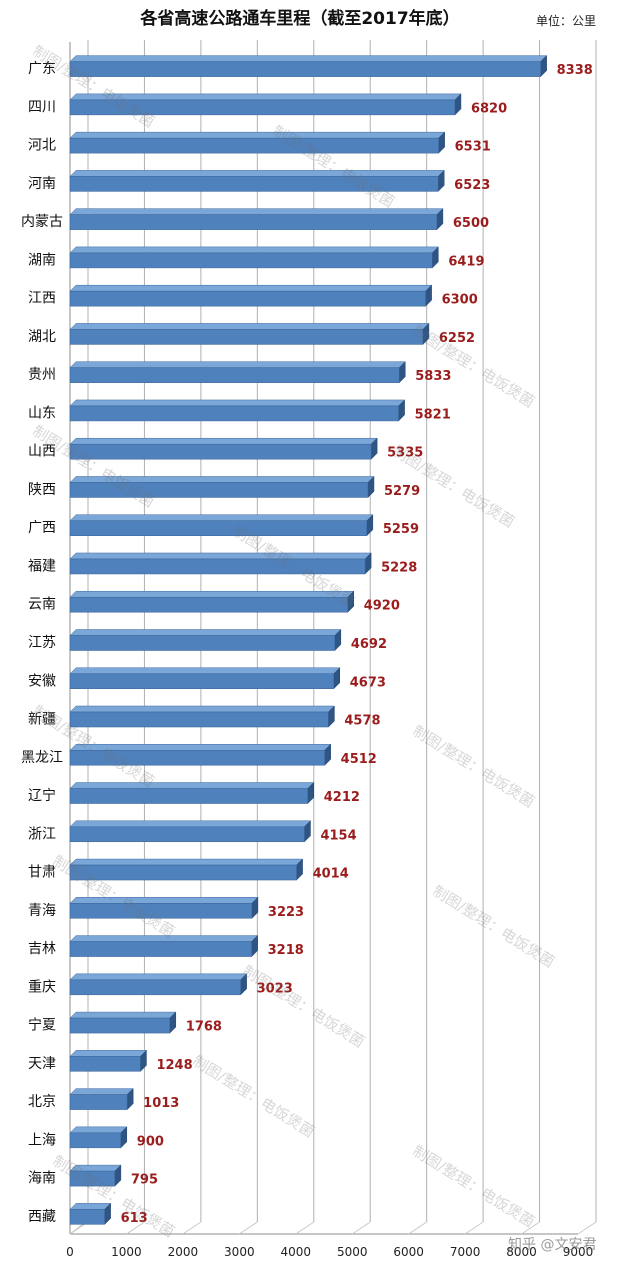 Image resolution: width=640 pixels, height=1274 pixels. I want to click on data-label: 5259, so click(401, 529).